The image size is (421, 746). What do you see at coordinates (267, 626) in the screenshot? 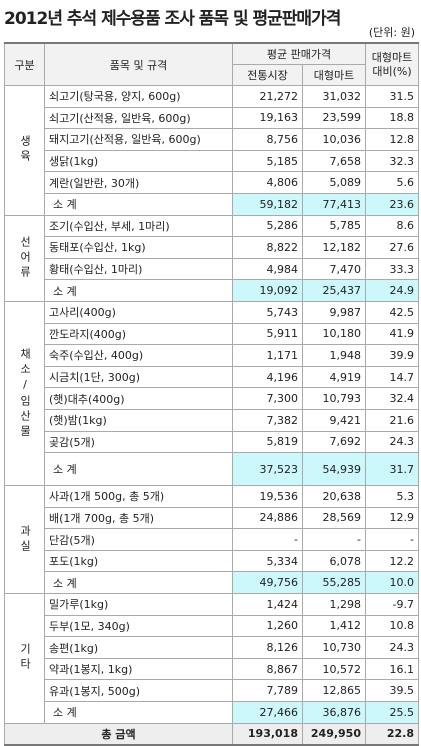
I see `value-cell: 1,260` at bounding box center [267, 626].